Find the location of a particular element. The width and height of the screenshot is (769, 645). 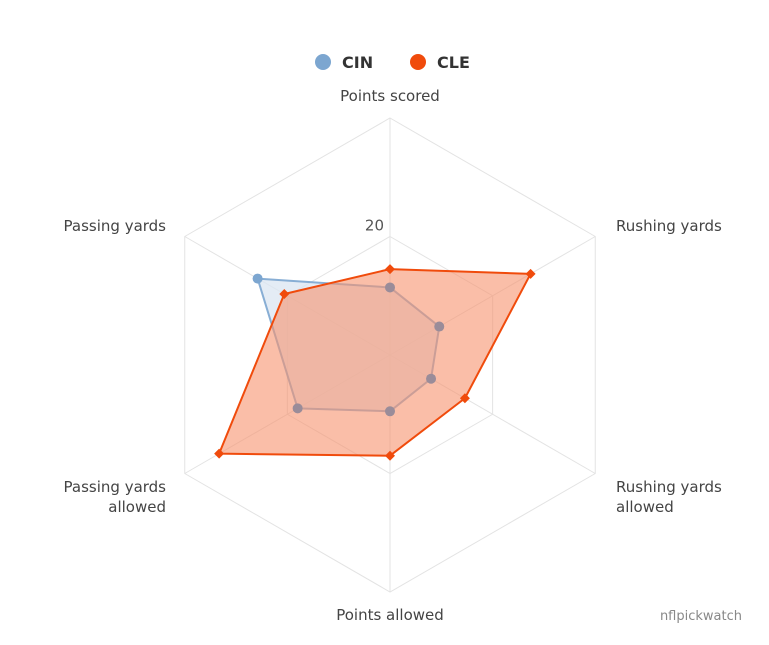

axis-label-5: Passing yards allowed is located at coordinates (115, 497).